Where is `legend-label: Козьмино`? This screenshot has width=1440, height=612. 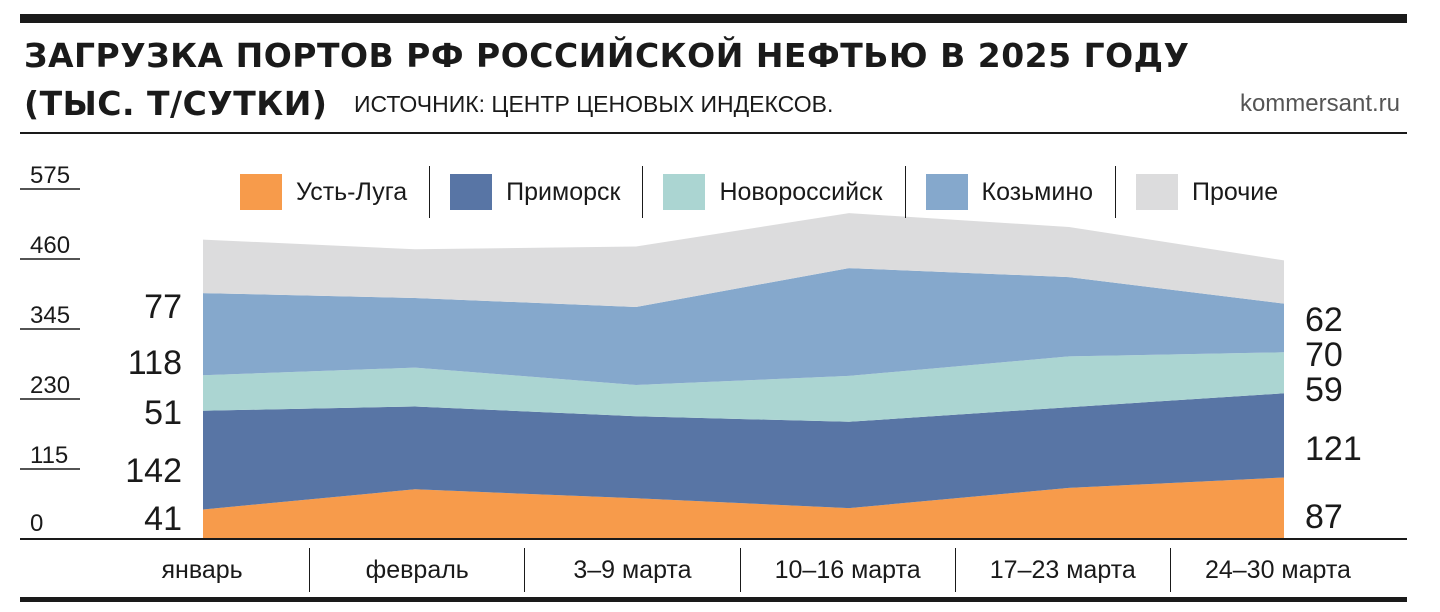 legend-label: Козьмино is located at coordinates (1037, 191).